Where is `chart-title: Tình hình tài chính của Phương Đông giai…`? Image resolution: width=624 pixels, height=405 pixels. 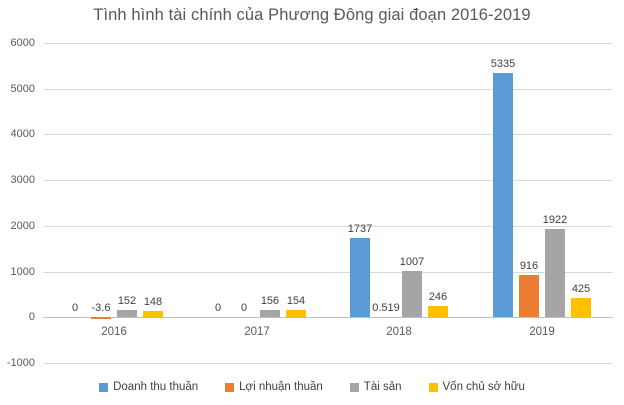
chart-title: Tình hình tài chính của Phương Đông giai… is located at coordinates (312, 15).